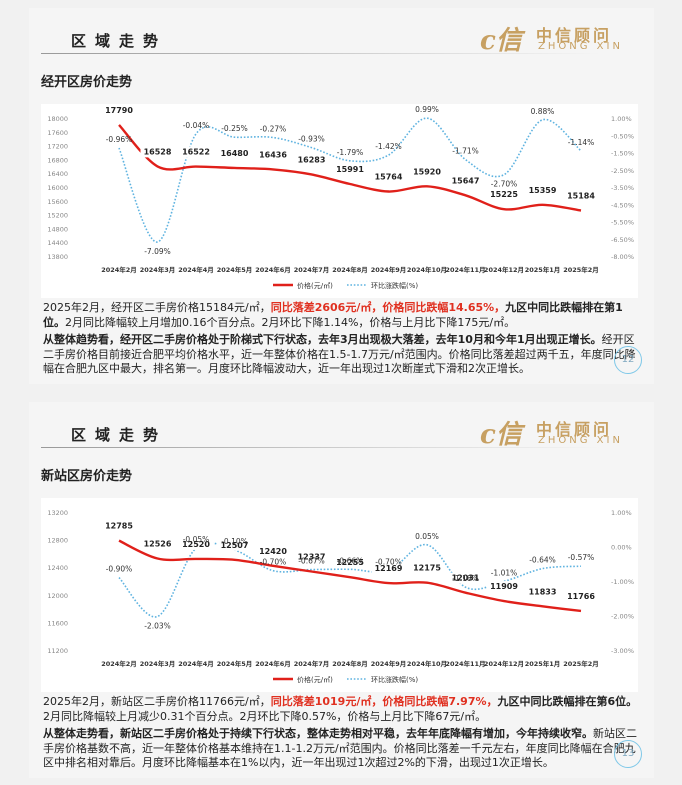 Image resolution: width=682 pixels, height=785 pixels. Describe the element at coordinates (234, 541) in the screenshot. I see `pct-data-label: -0.10%` at that location.